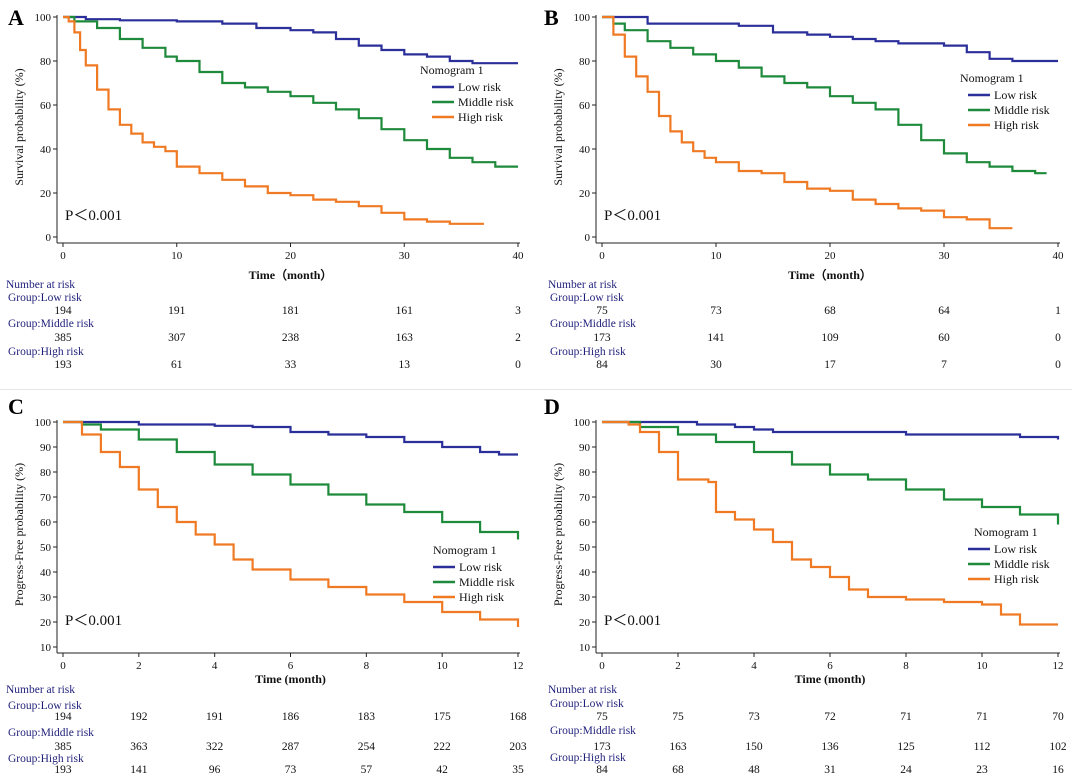 Image resolution: width=1072 pixels, height=778 pixels. I want to click on x-tick-label: 8, so click(906, 666).